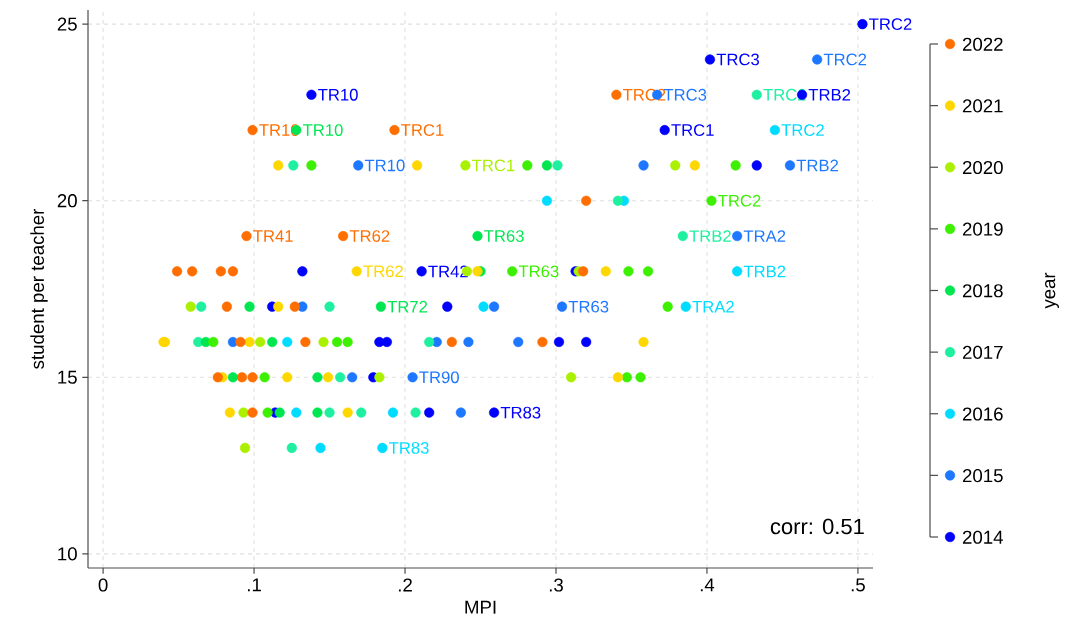 This screenshot has height=640, width=1069. I want to click on y-axis-title: student per teacher, so click(39, 288).